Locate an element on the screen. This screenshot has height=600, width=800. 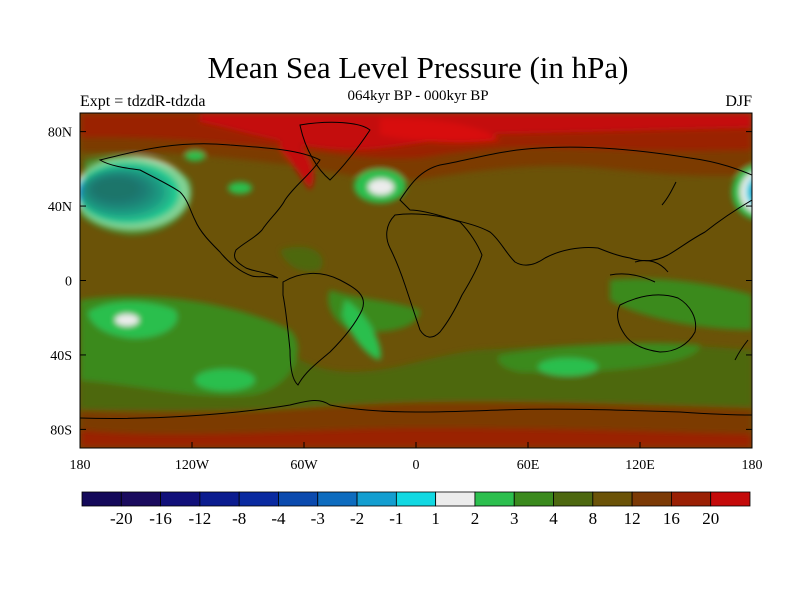
colorbar-label: -20 is located at coordinates (121, 518).